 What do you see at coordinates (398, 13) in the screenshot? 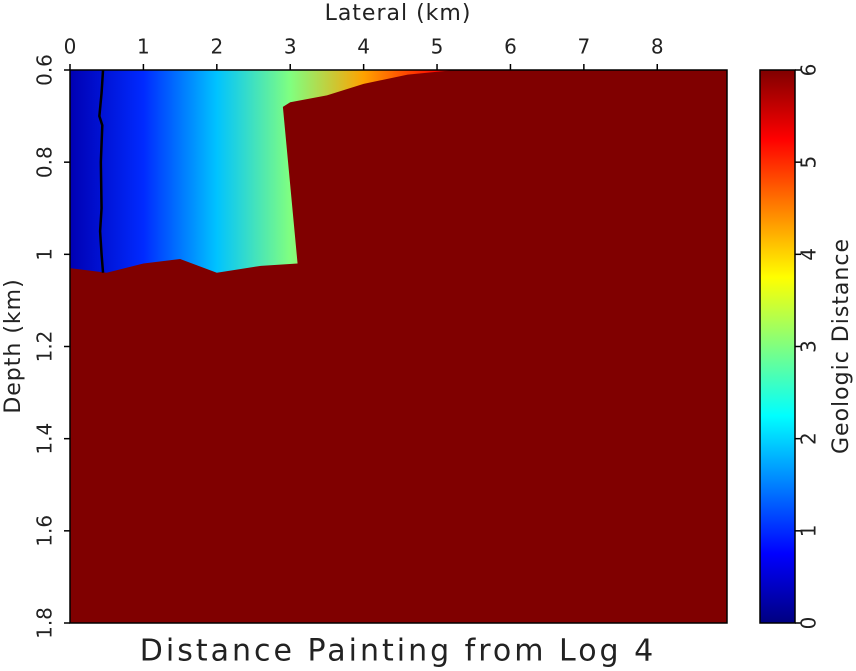
I see `x-axis-label: Lateral (km)` at bounding box center [398, 13].